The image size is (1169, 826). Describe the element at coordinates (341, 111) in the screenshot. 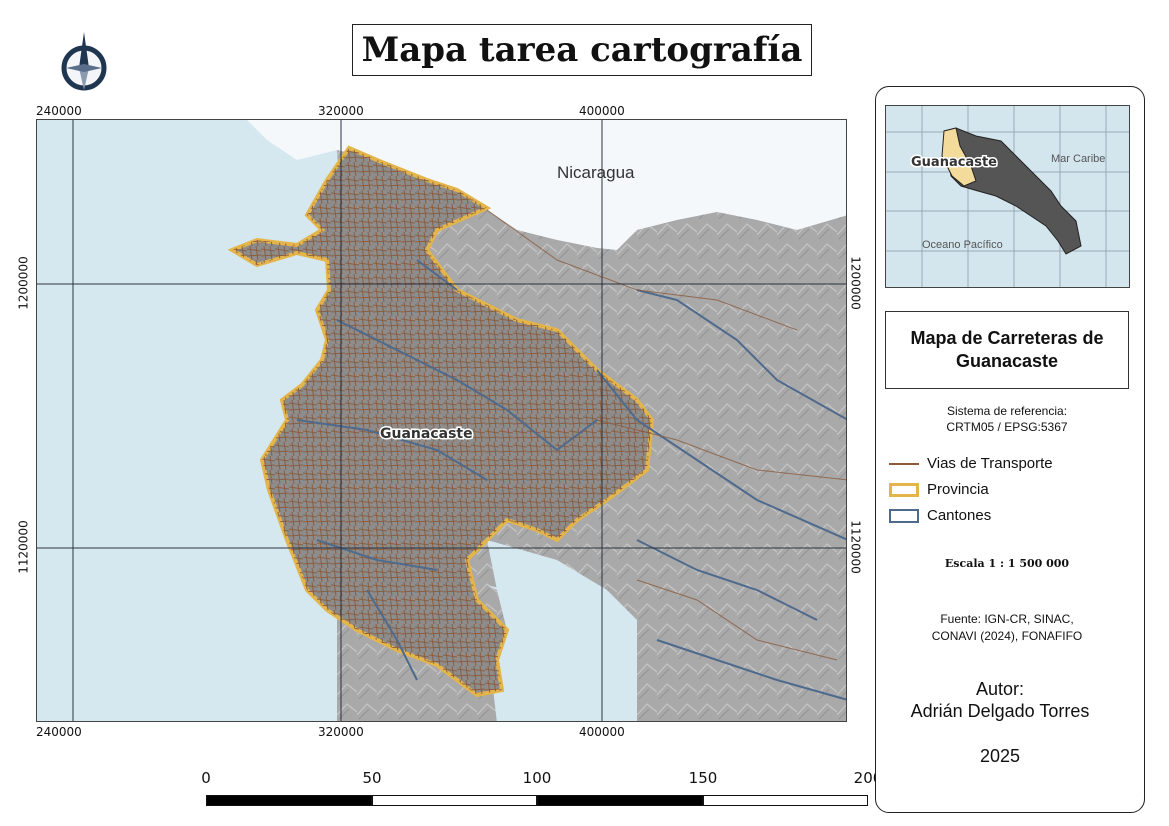

I see `grid-label-top-320000: 320000` at that location.